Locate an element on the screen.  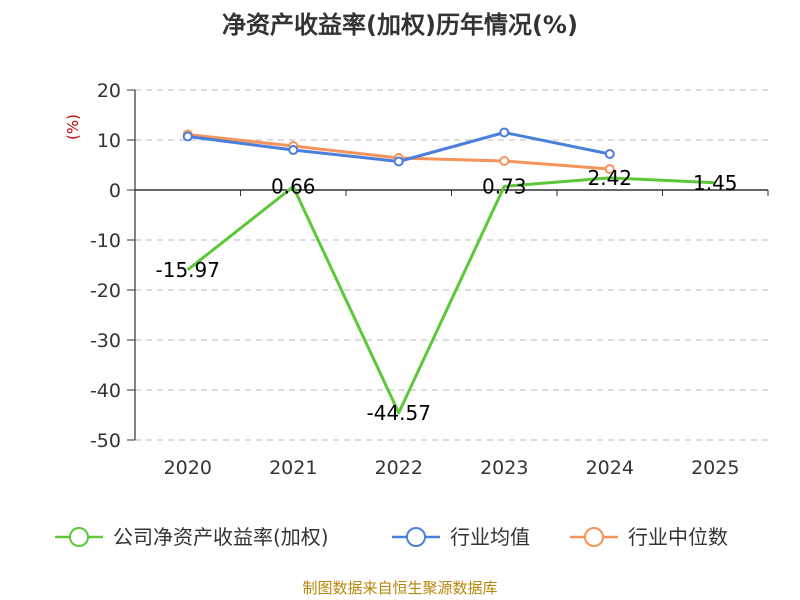
legend-label: 行业中位数 is located at coordinates (678, 537).